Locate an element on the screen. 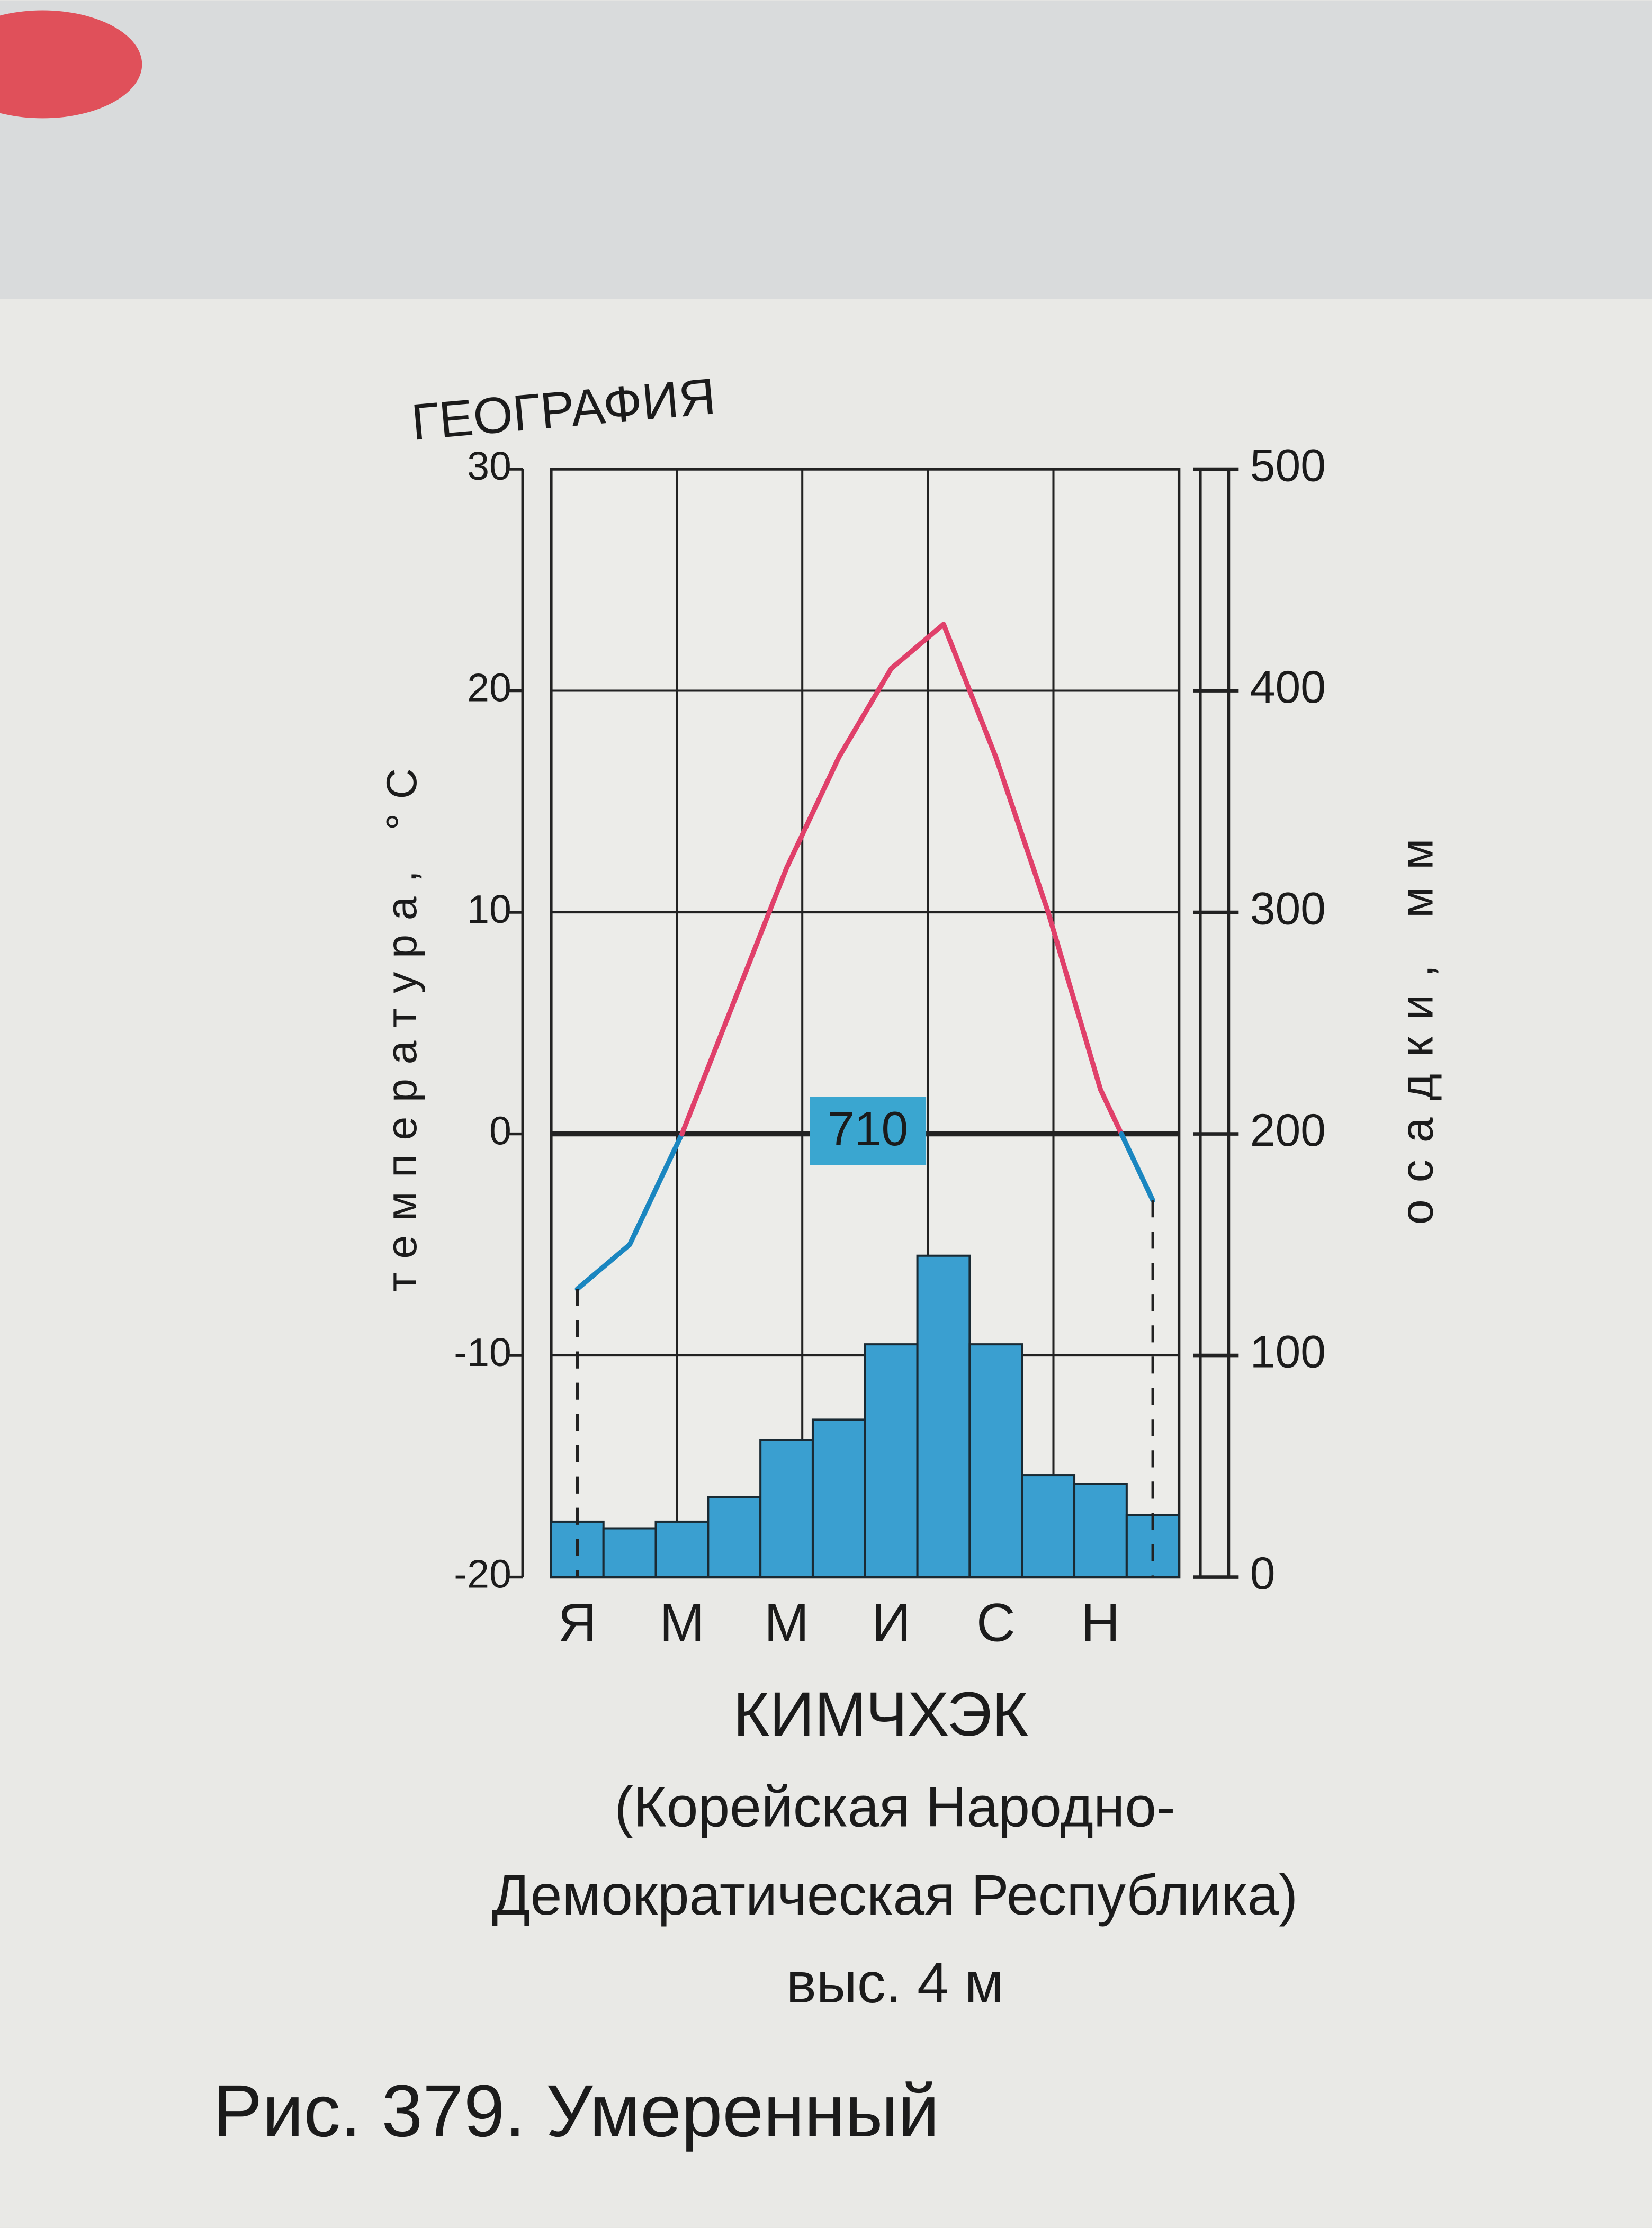 Image resolution: width=1652 pixels, height=2228 pixels. y-tick-label: 0 is located at coordinates (500, 1130).